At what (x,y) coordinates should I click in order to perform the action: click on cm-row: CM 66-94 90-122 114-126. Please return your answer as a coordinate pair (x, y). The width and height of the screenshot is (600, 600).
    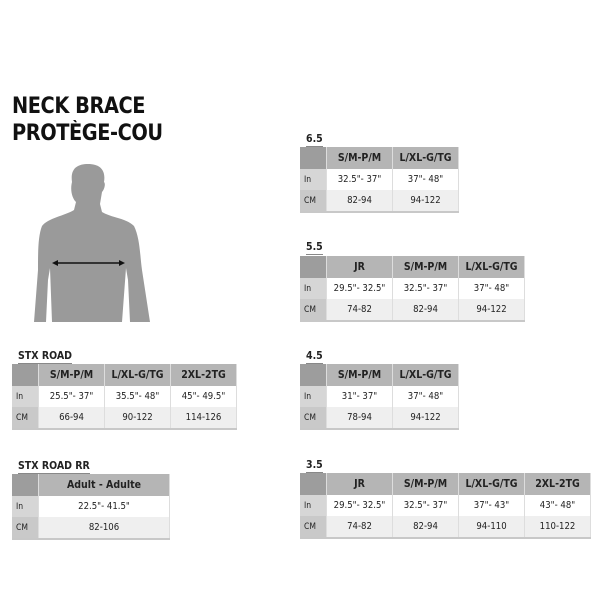
    Looking at the image, I should click on (124, 418).